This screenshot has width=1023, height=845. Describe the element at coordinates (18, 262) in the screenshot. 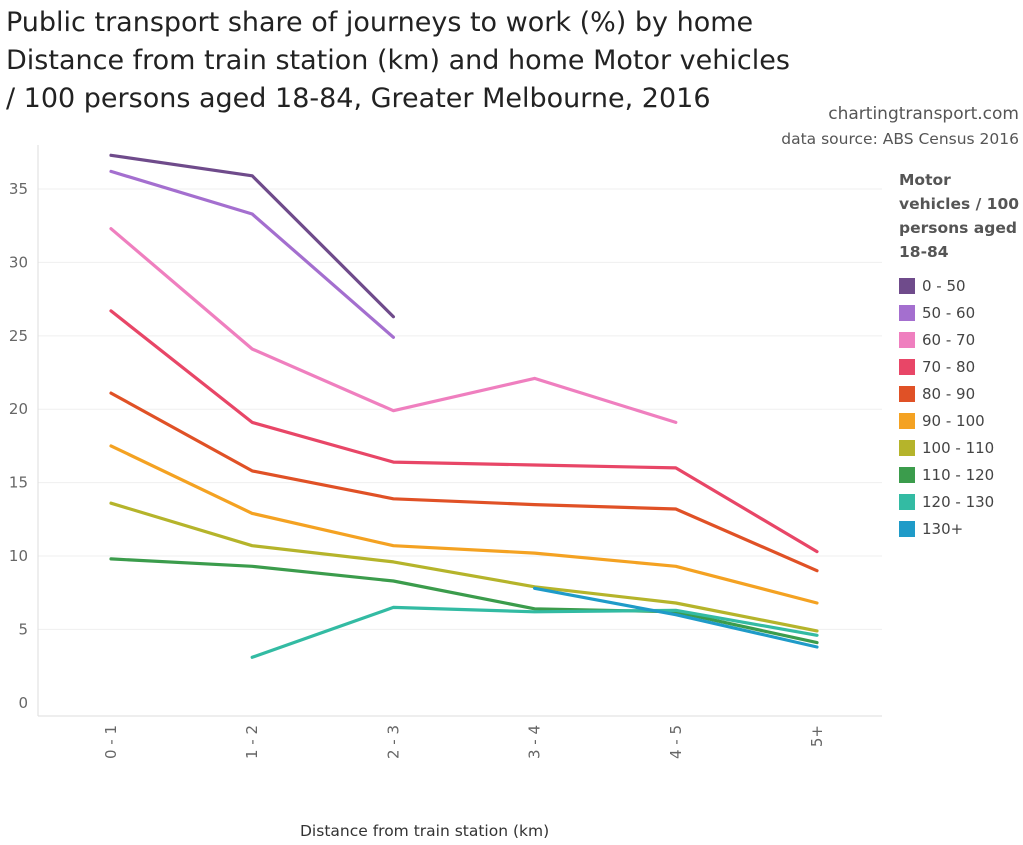

I see `y-tick-label: 30` at that location.